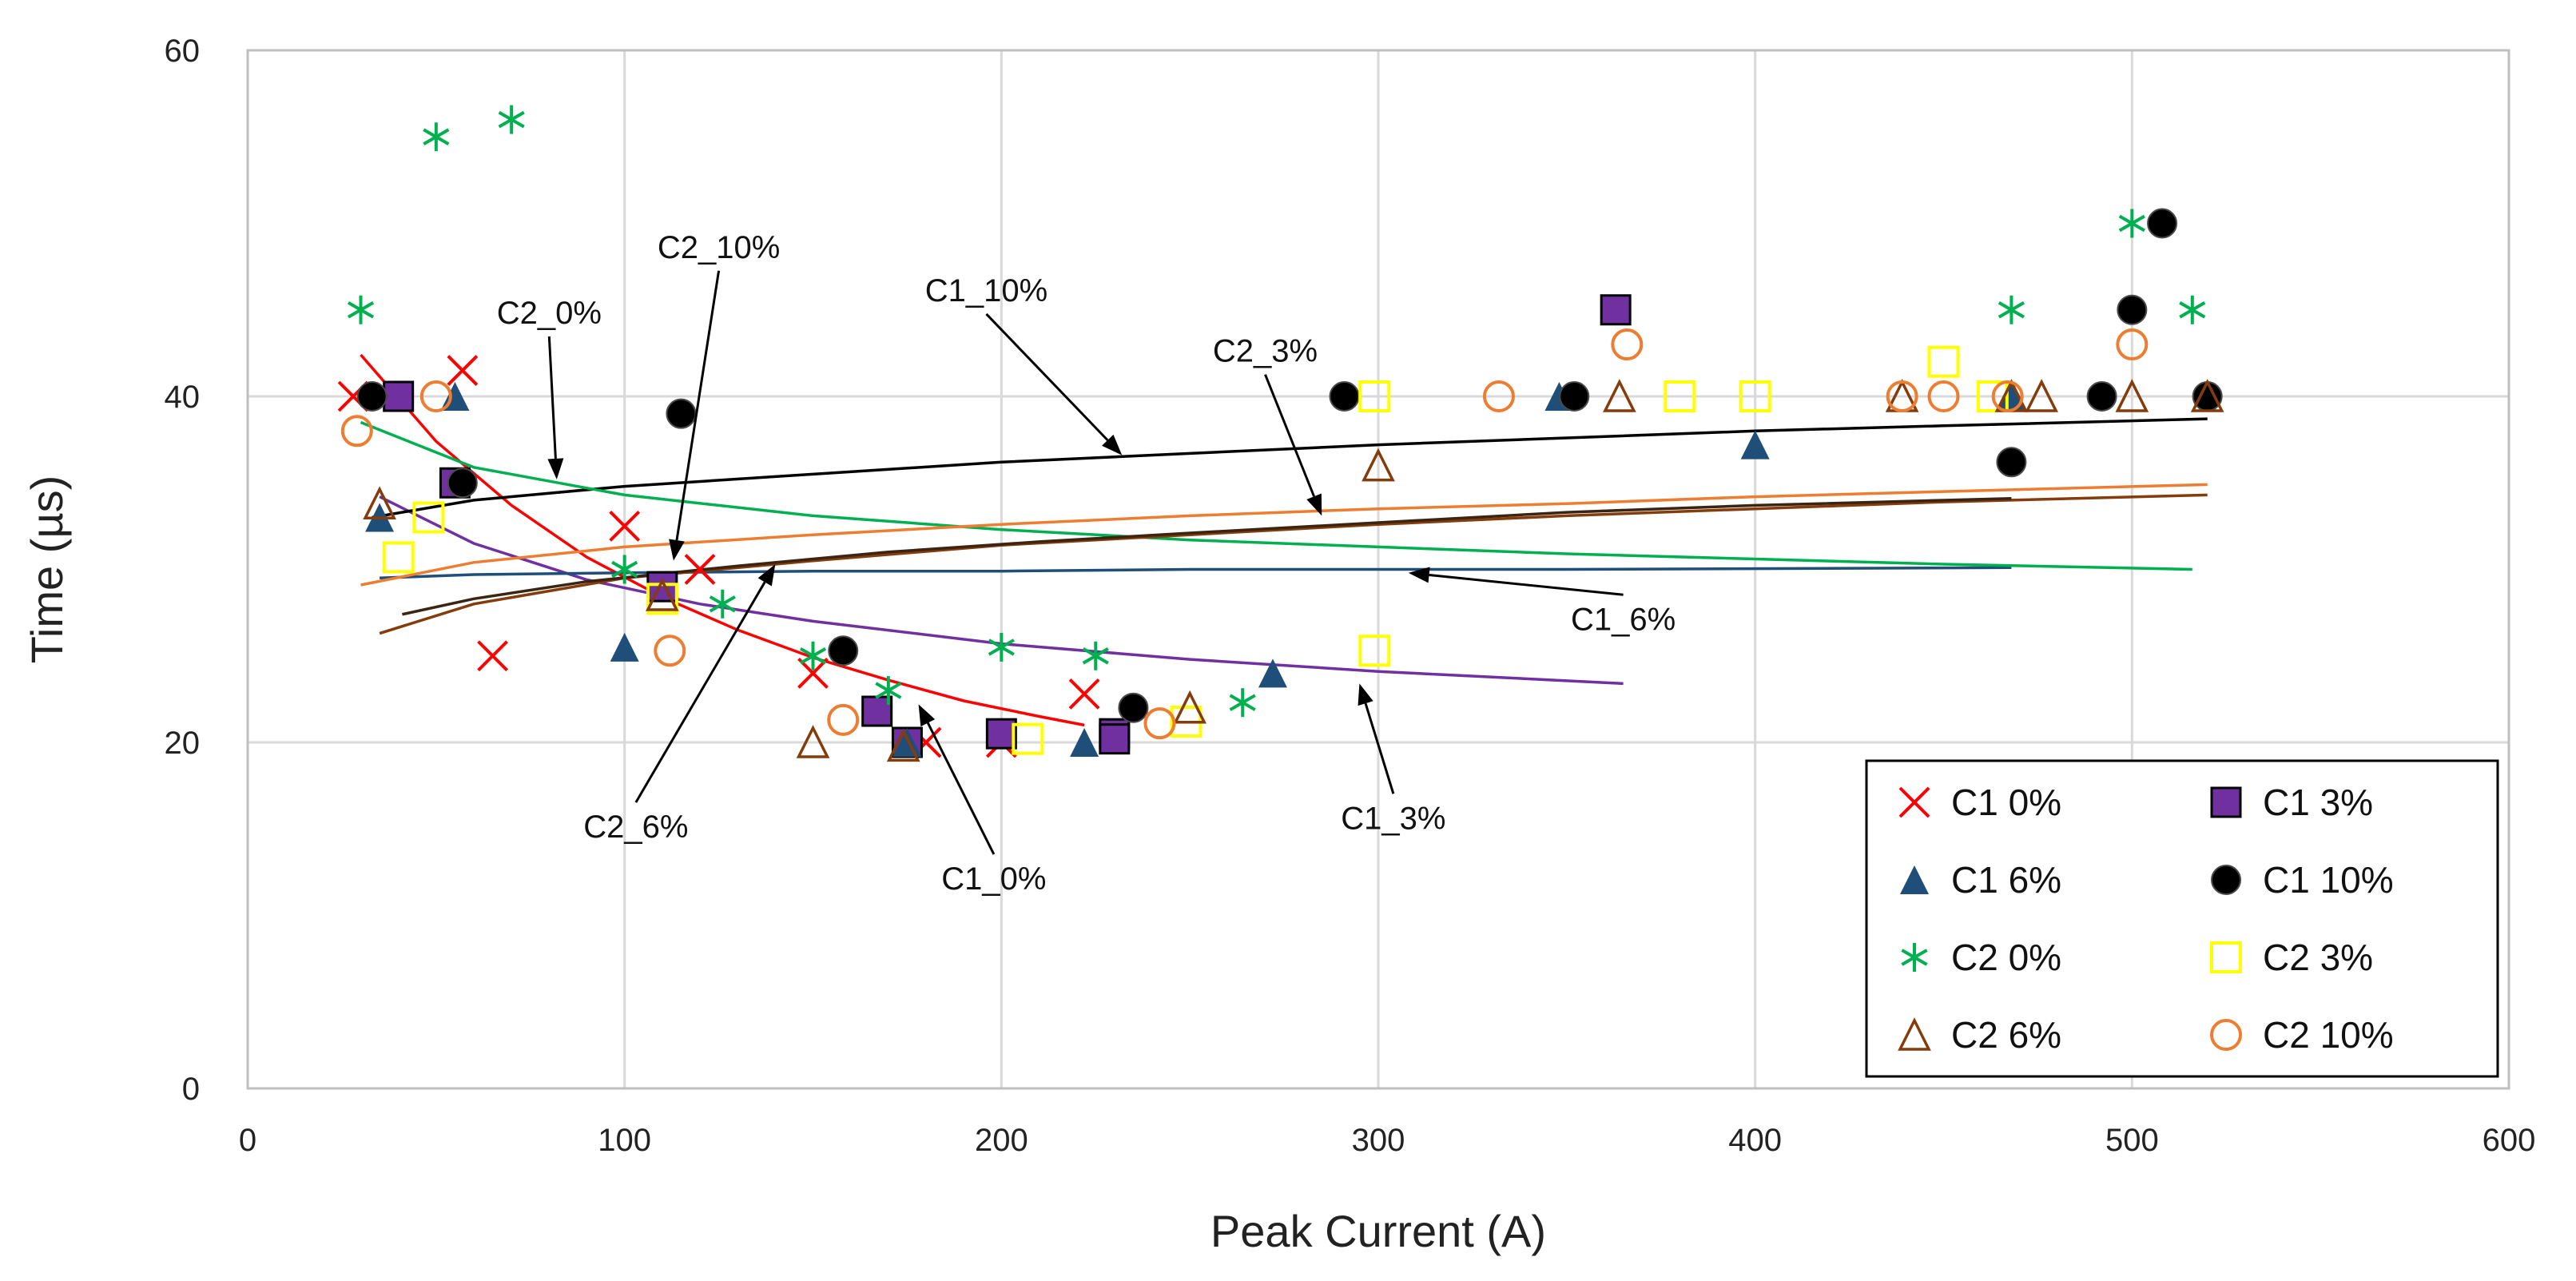  Describe the element at coordinates (635, 827) in the screenshot. I see `annotation-label: C2_6%` at that location.